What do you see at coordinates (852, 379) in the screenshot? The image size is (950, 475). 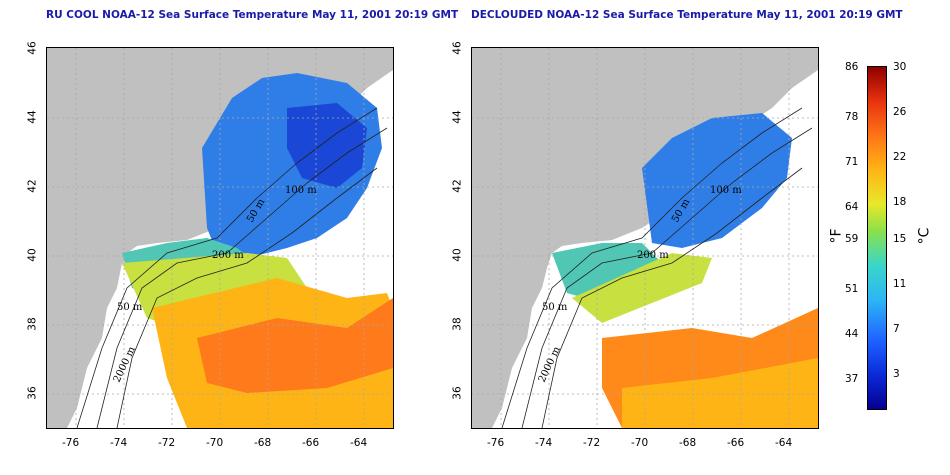 I see `fahrenheit-tick: 37` at bounding box center [852, 379].